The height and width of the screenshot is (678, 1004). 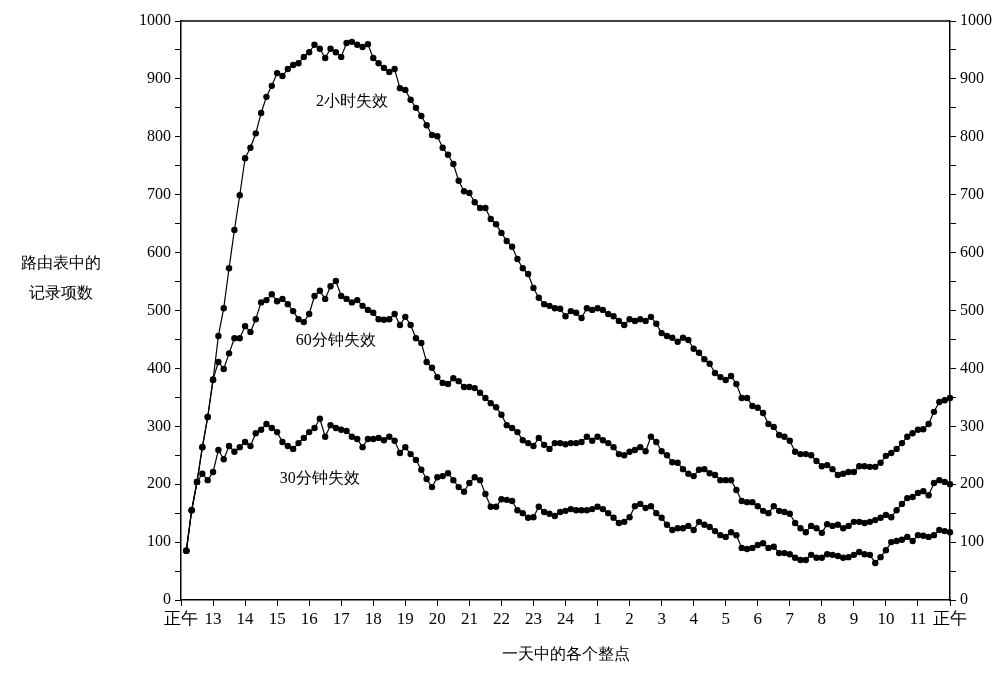 I want to click on y2-tick-label: 100, so click(x=972, y=541).